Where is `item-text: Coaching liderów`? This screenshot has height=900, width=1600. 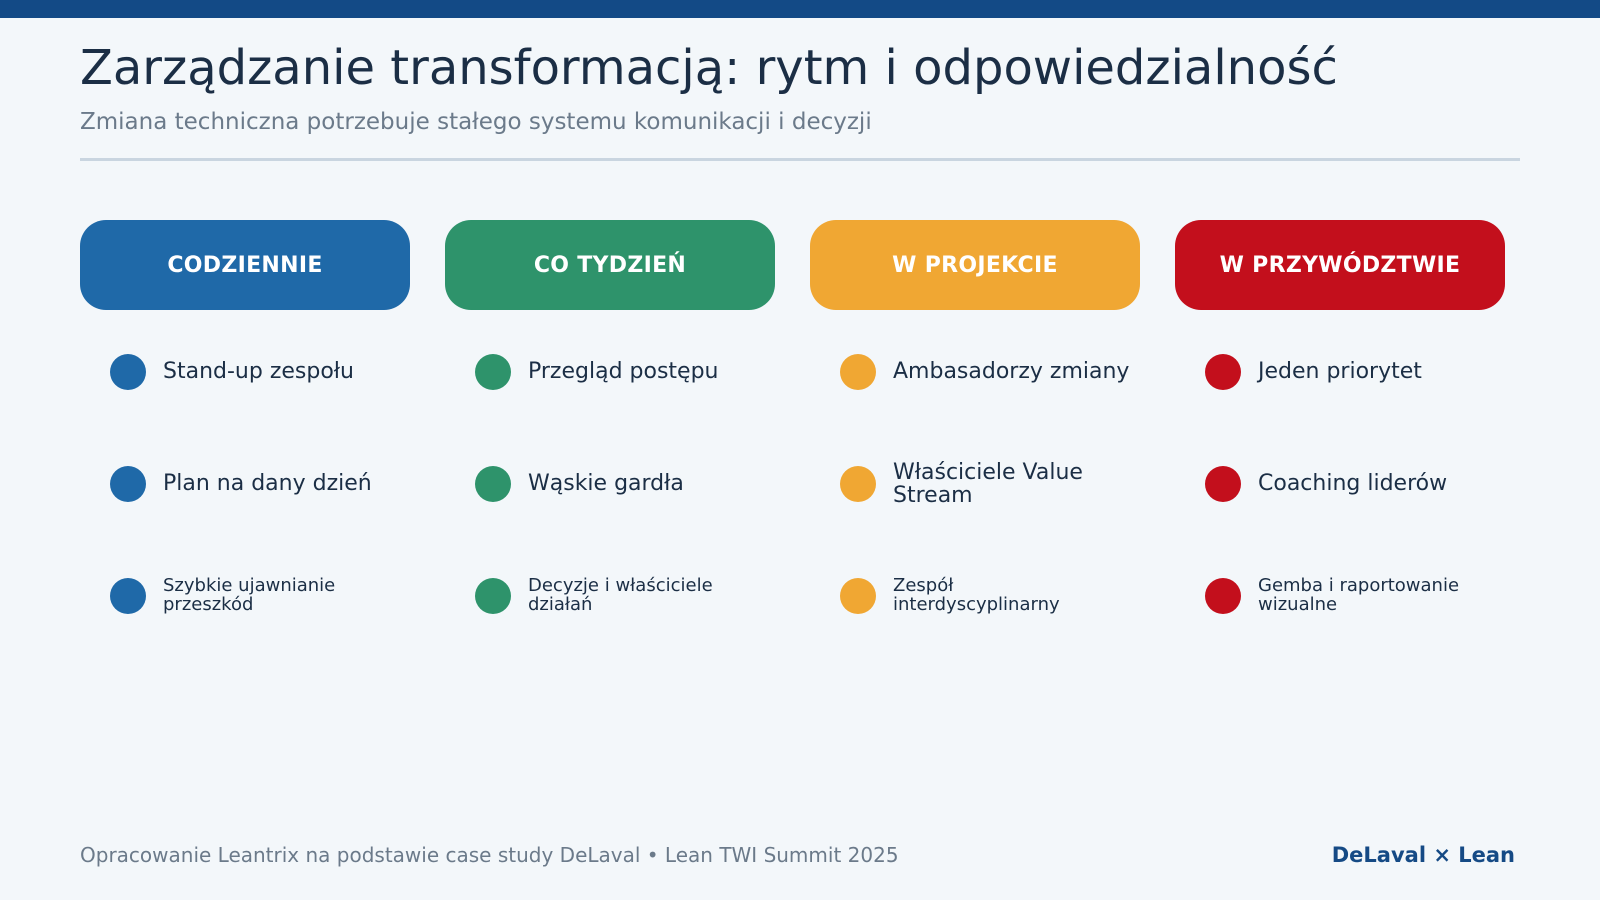
item-text: Coaching liderów is located at coordinates (1353, 484).